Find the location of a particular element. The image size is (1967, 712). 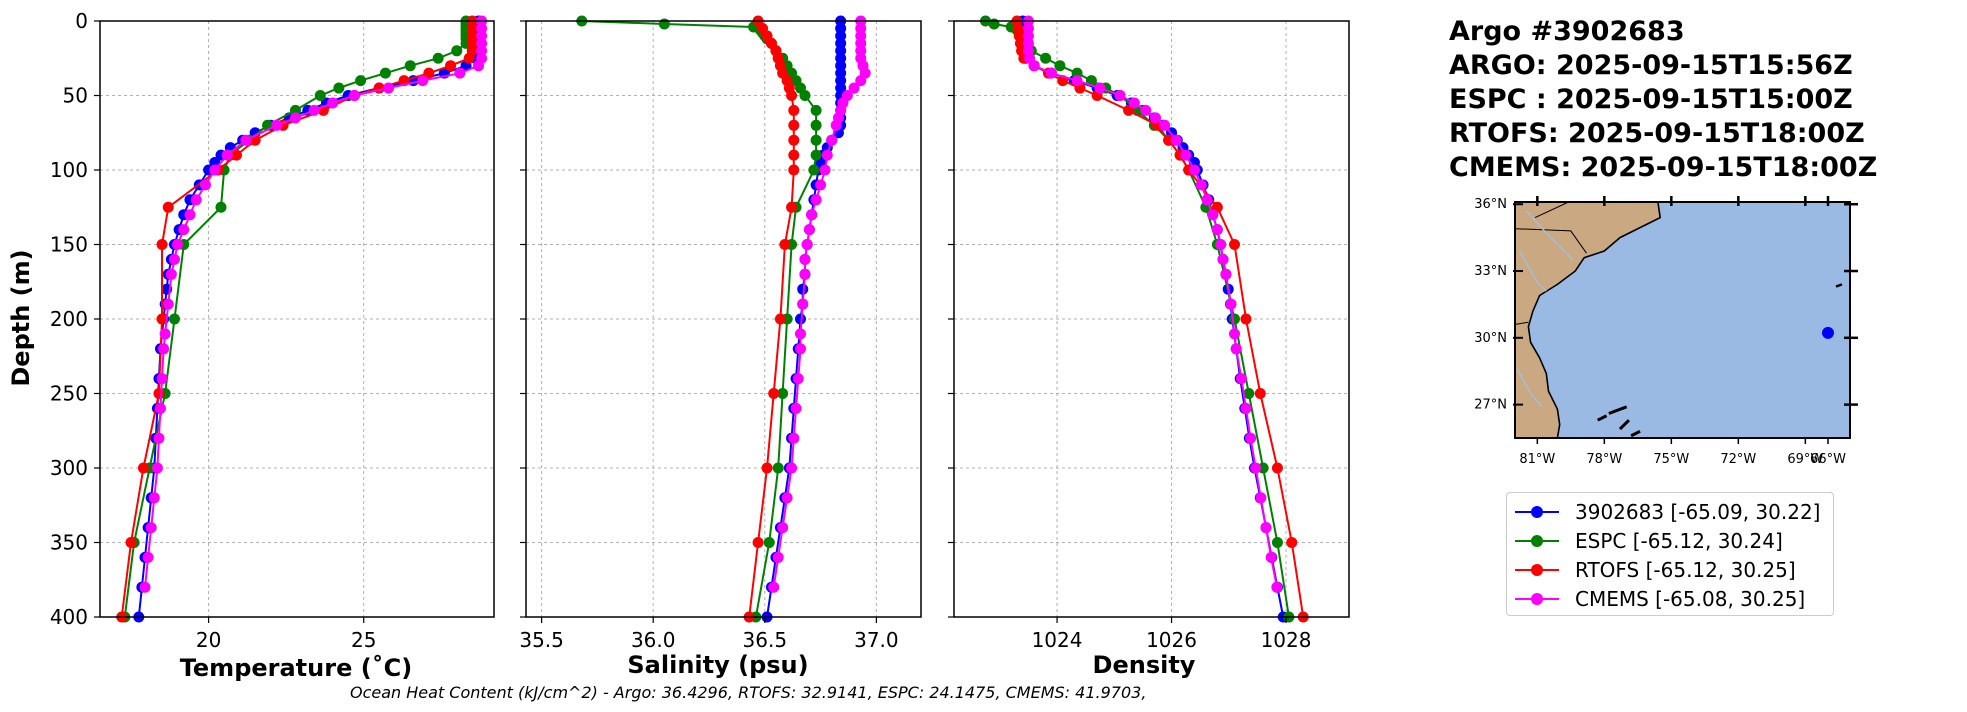

legend-swatch-cmems is located at coordinates (1537, 599).